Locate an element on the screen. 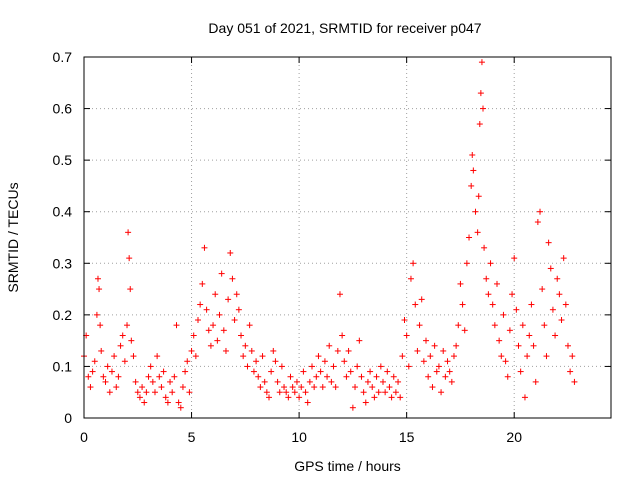  y-tick-label: 0.6 is located at coordinates (63, 109).